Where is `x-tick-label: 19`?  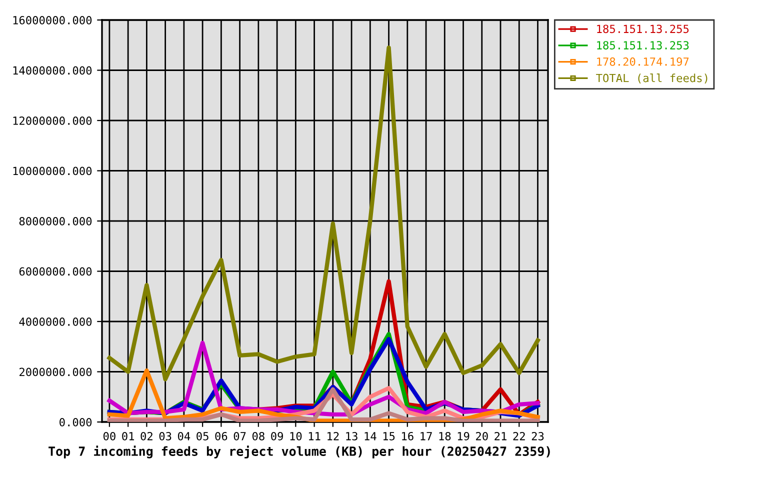
x-tick-label: 19 is located at coordinates (464, 436).